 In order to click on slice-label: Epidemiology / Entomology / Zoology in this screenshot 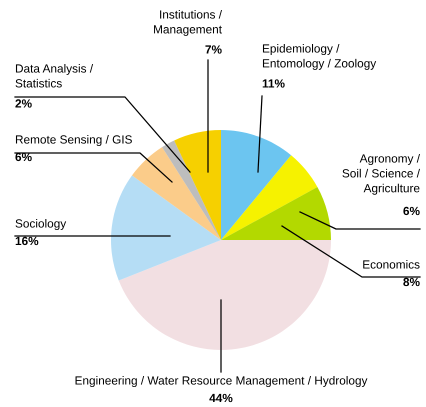, I will do `click(319, 57)`.